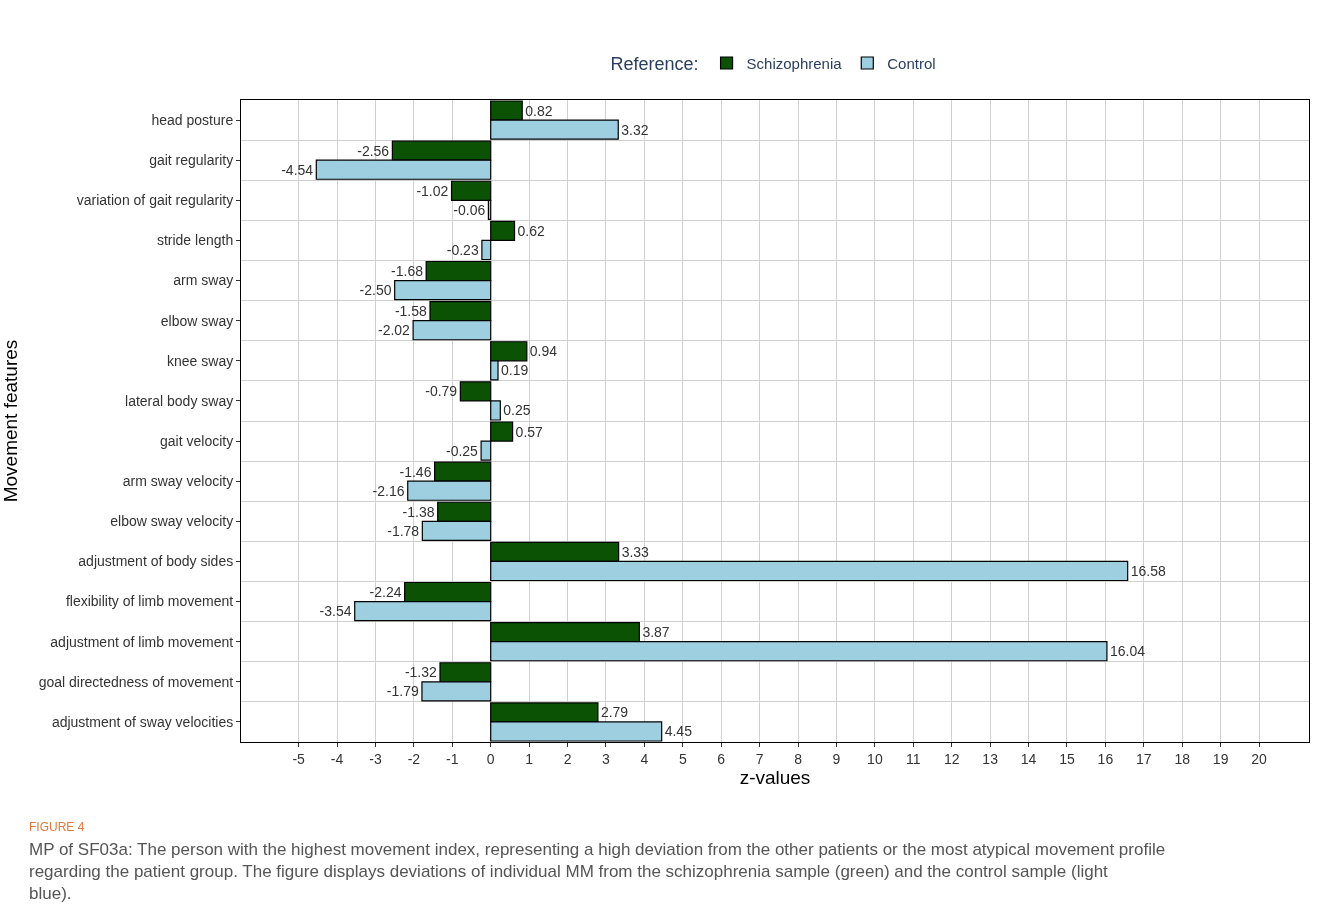 The width and height of the screenshot is (1320, 917). I want to click on x-tick-label: 5, so click(682, 758).